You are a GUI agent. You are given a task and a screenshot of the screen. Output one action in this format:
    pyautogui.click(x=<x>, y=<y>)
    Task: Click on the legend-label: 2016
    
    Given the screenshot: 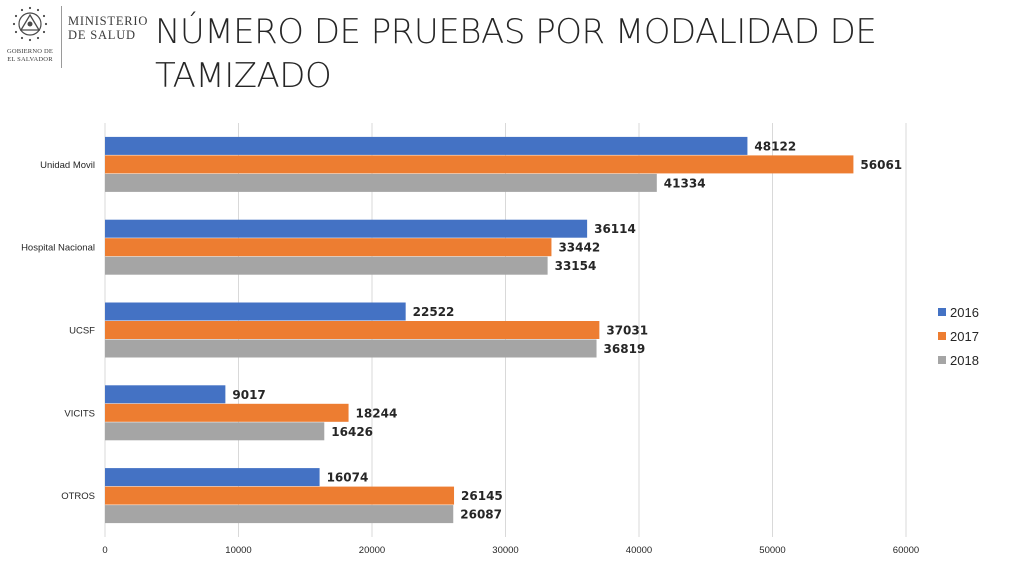 What is the action you would take?
    pyautogui.click(x=964, y=312)
    